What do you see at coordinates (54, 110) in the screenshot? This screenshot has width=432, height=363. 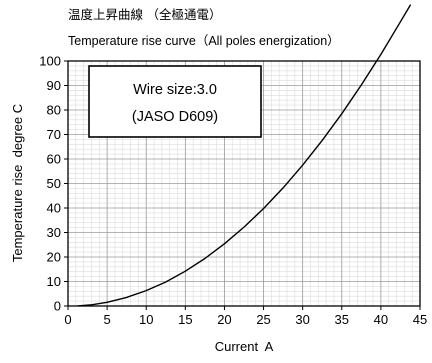 I see `y-tick-label: 80` at bounding box center [54, 110].